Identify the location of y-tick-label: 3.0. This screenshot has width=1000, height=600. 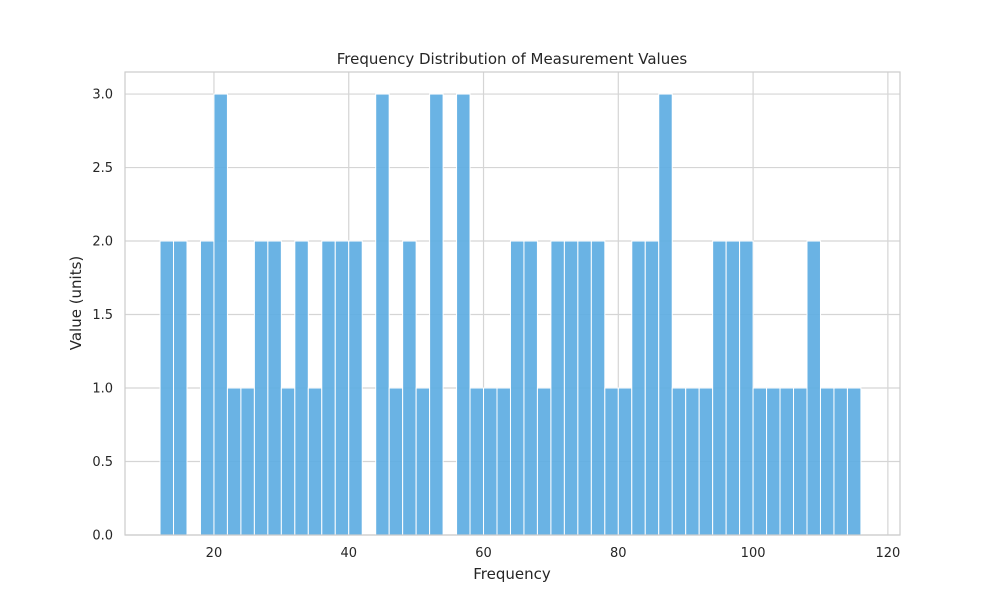
(102, 95).